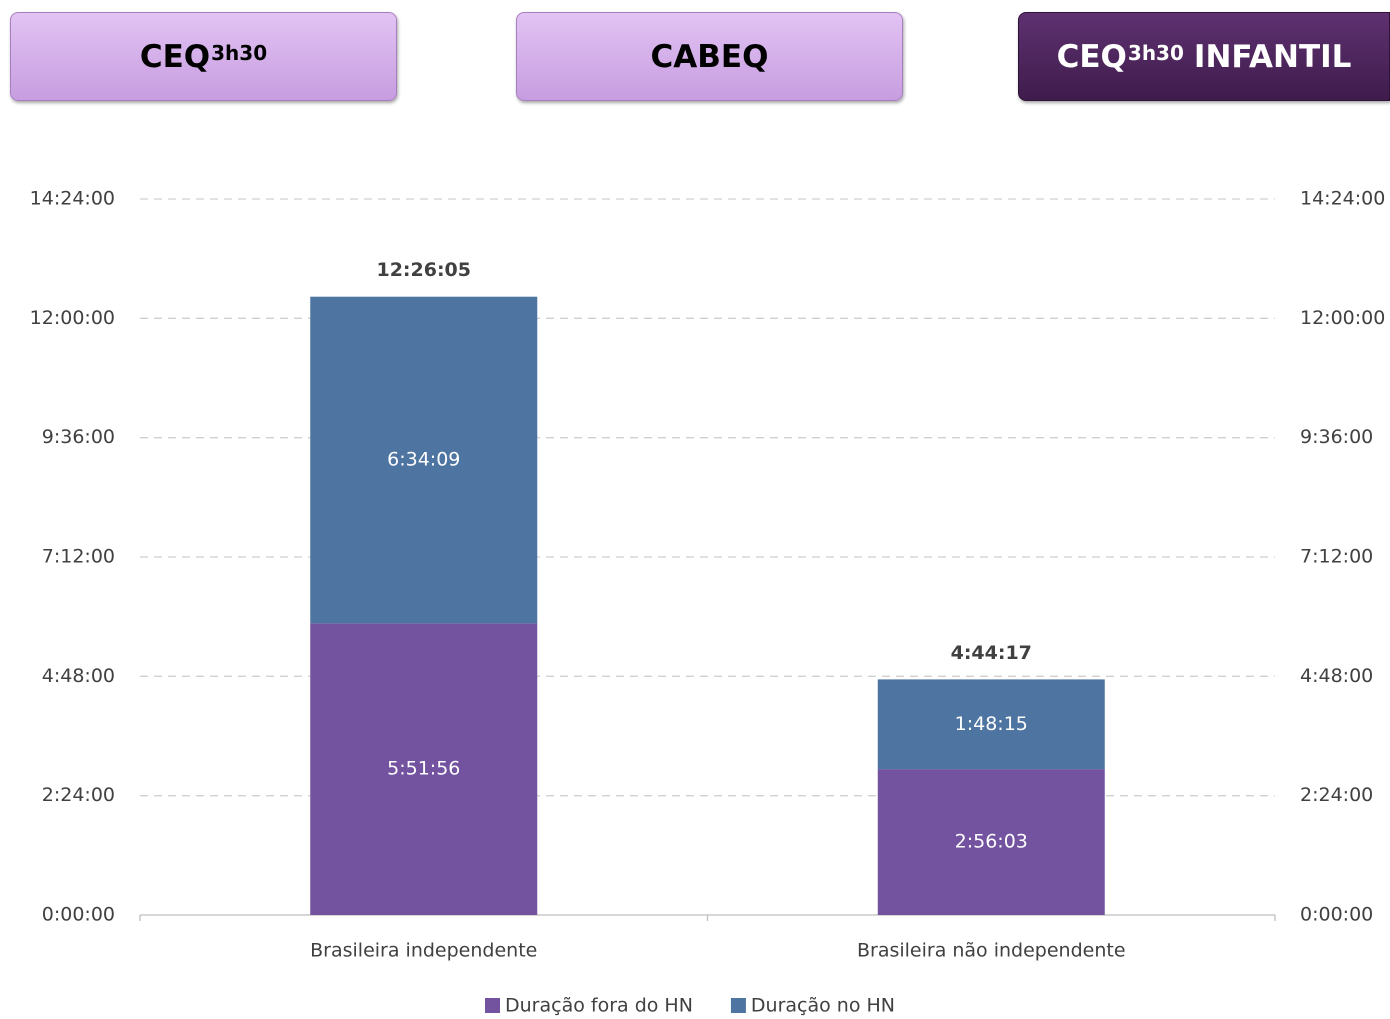 The height and width of the screenshot is (1019, 1390). I want to click on x-tick-label: Brasileira não independente, so click(991, 951).